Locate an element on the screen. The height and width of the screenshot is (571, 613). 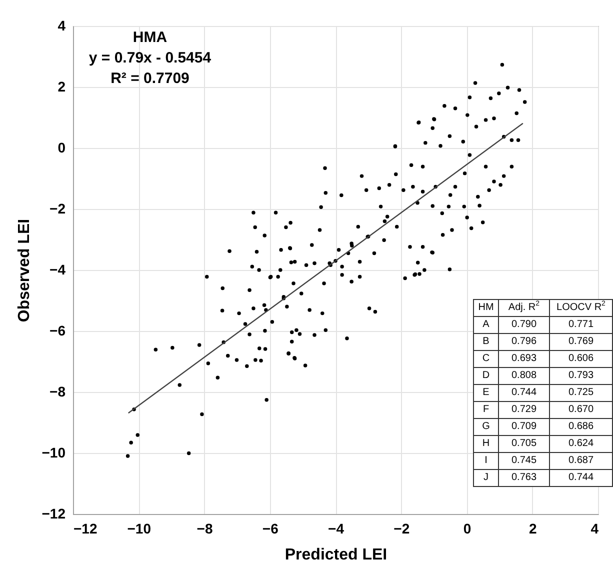
annotation: 0.729 is located at coordinates (524, 410).